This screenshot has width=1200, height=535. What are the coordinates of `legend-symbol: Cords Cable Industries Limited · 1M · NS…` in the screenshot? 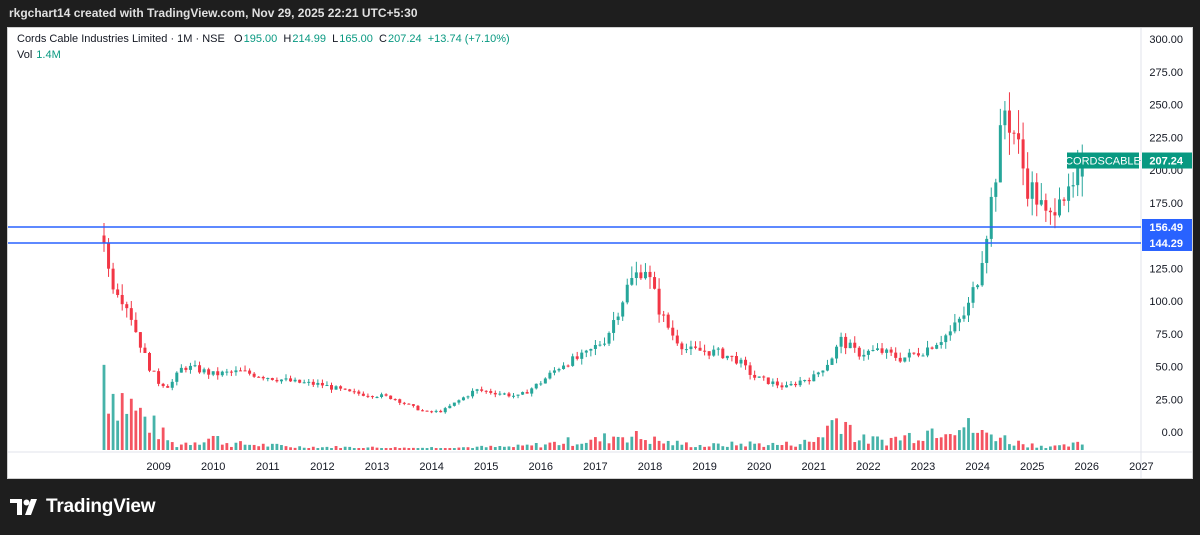 It's located at (121, 39).